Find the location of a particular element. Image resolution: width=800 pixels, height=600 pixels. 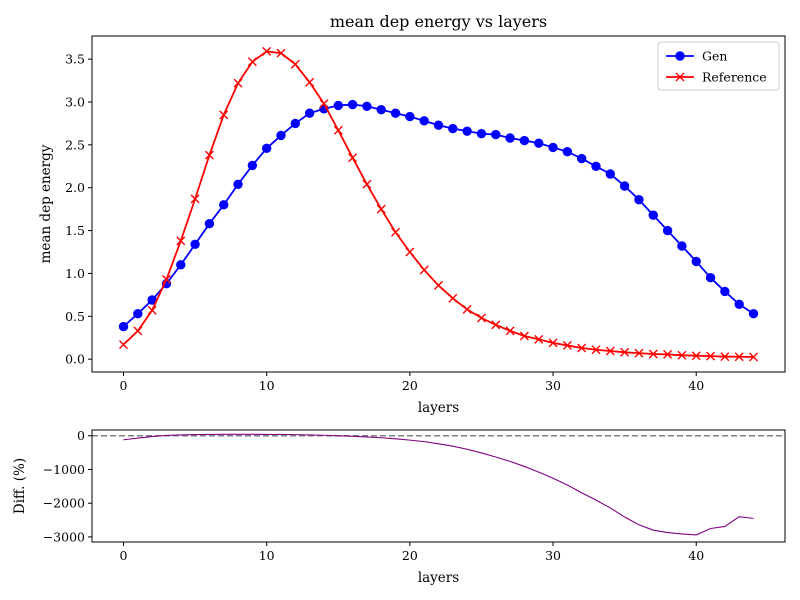

legend-label-gen: Gen is located at coordinates (714, 56).